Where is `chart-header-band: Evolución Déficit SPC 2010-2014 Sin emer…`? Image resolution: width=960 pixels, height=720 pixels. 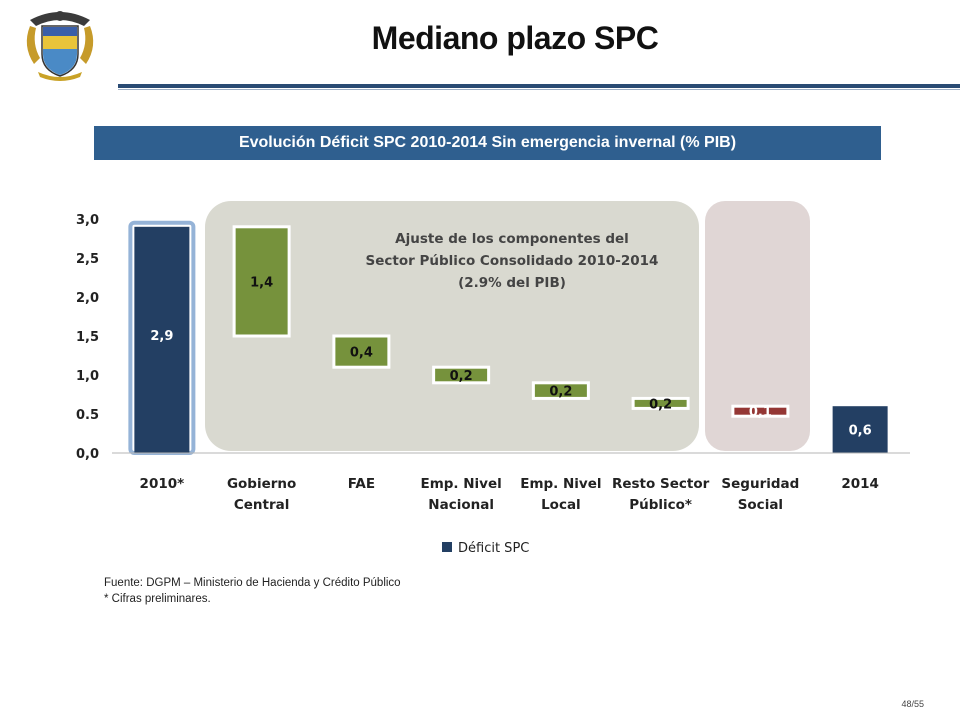
chart-header-band: Evolución Déficit SPC 2010-2014 Sin emer… is located at coordinates (487, 143).